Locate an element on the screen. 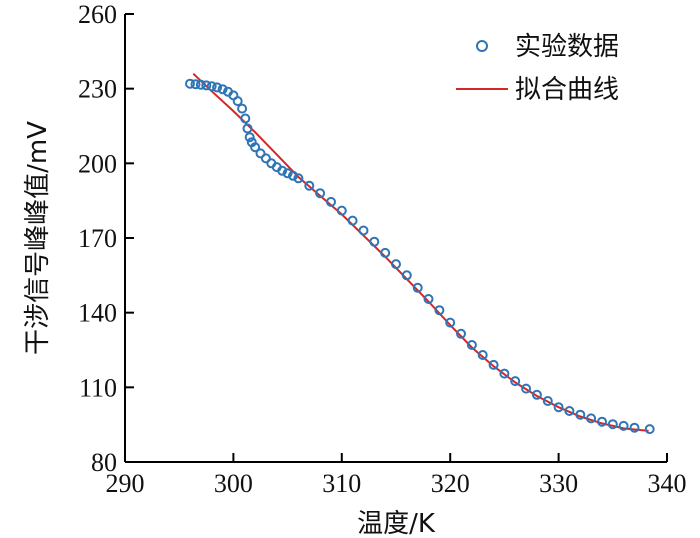  legend-label-scatter: 实验数据 is located at coordinates (567, 47).